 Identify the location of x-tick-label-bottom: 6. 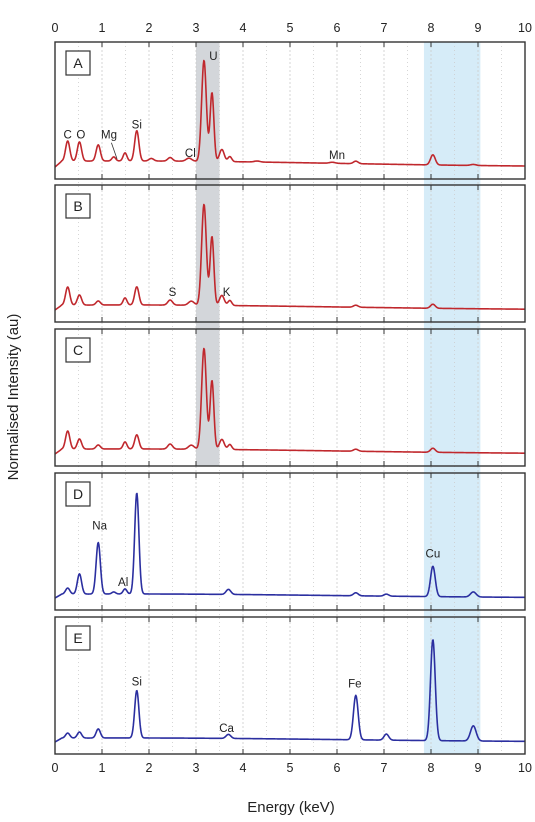
(337, 768).